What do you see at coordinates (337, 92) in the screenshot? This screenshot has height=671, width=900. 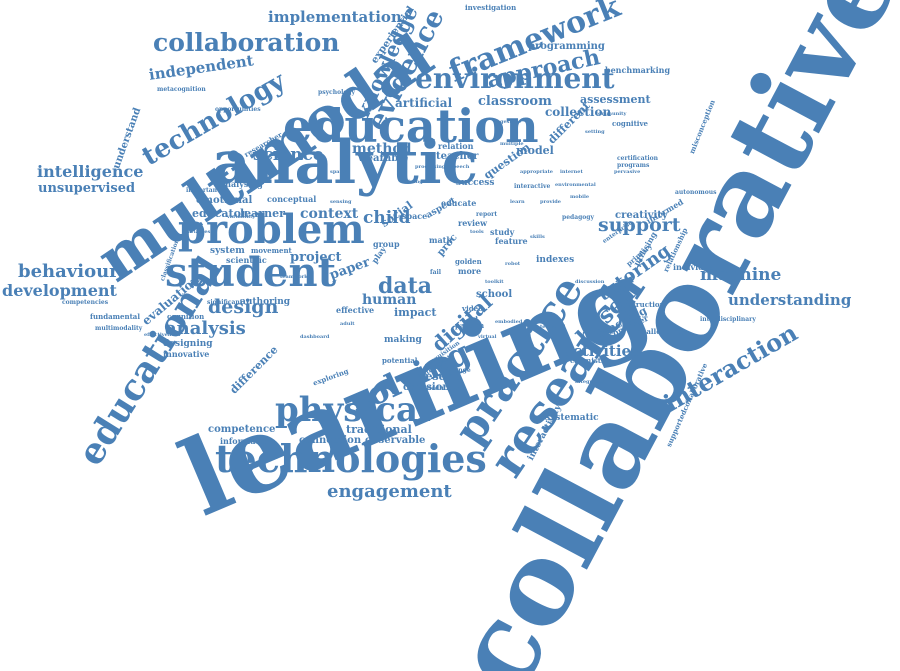 I see `cloud-word: psychology` at bounding box center [337, 92].